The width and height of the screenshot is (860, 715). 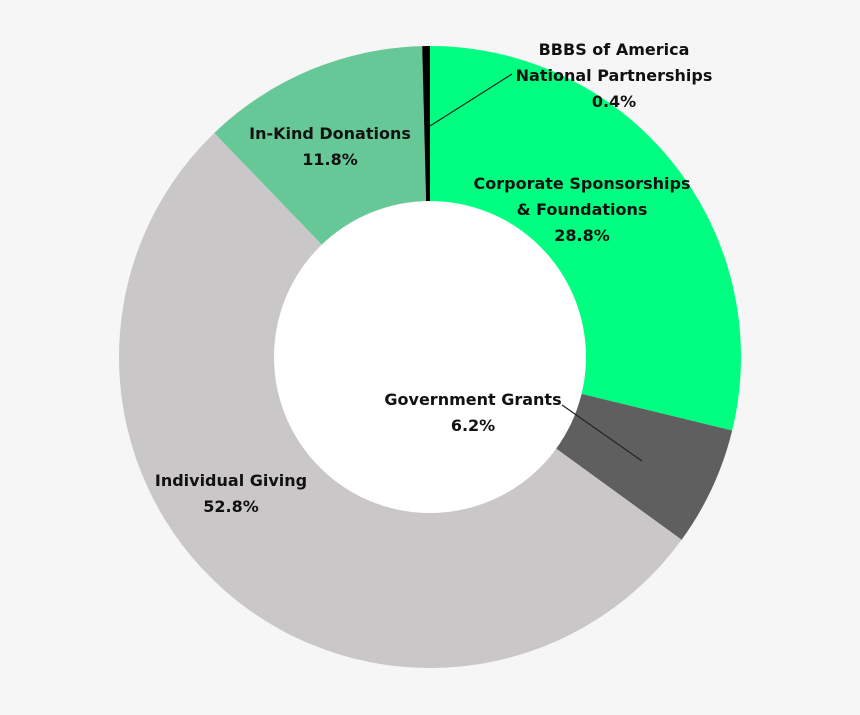 What do you see at coordinates (231, 493) in the screenshot?
I see `data-label-individual: Individual Giving 52.8%` at bounding box center [231, 493].